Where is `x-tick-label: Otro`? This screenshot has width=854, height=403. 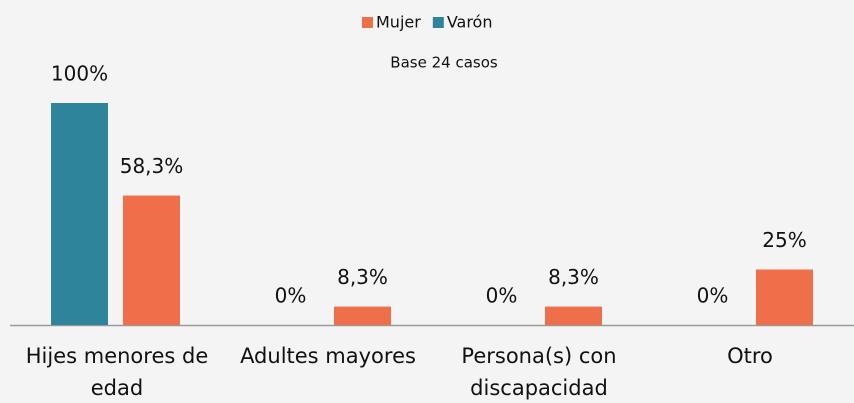
x-tick-label: Otro is located at coordinates (750, 356).